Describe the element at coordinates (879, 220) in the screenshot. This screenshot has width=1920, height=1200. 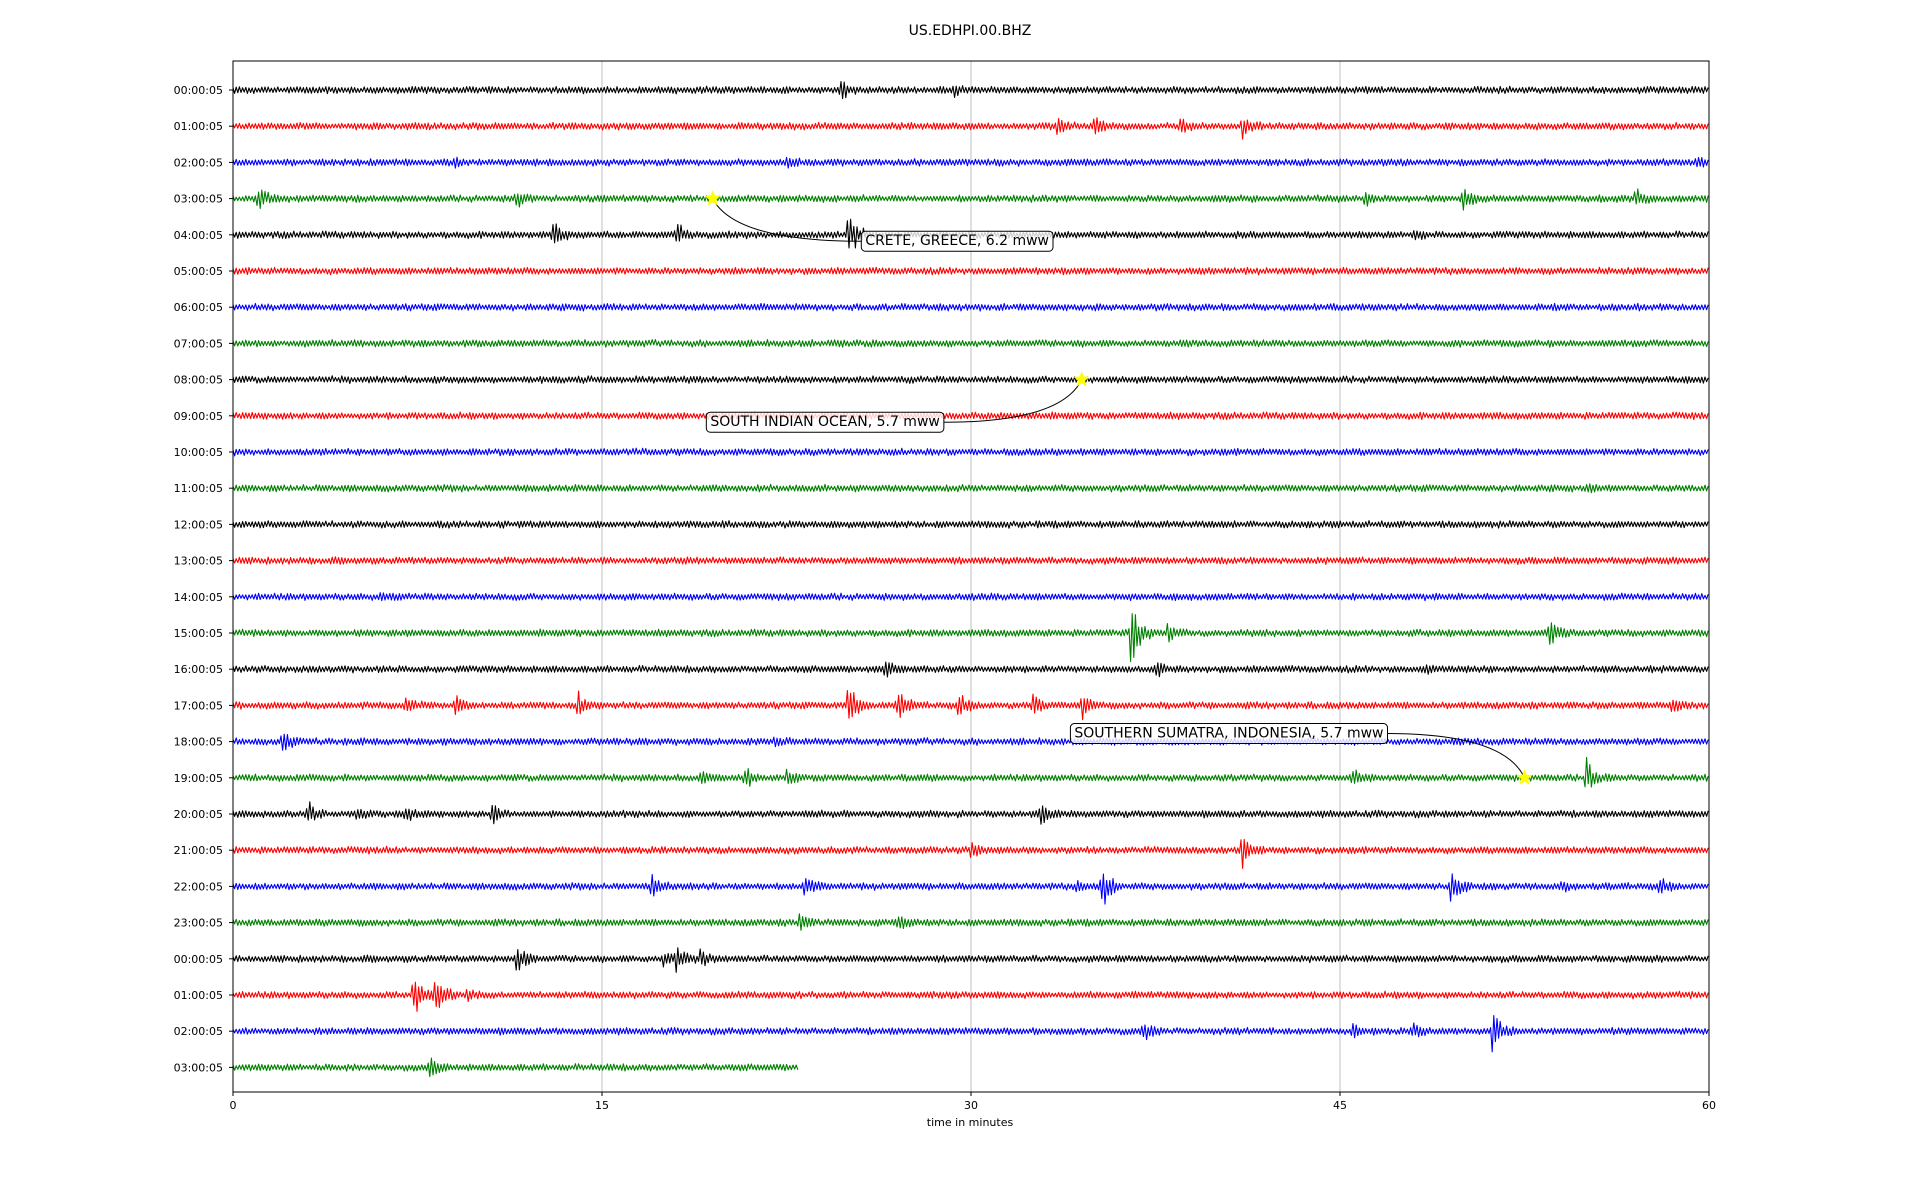
I see `event-annotation: CRETE, GREECE, 6.2 mww` at that location.